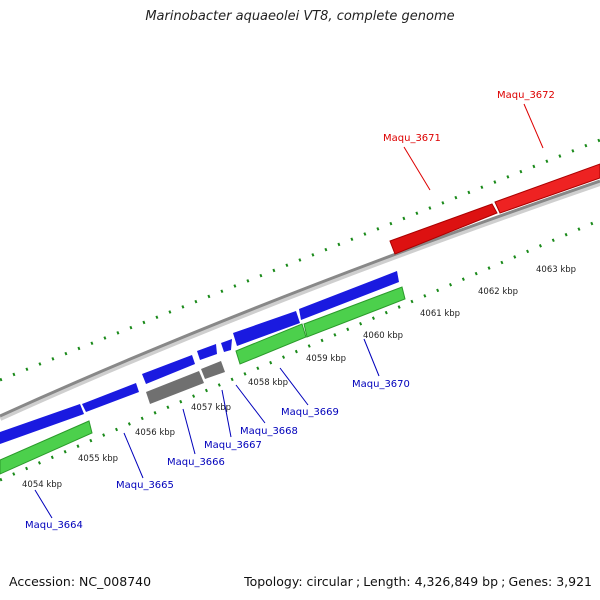 The image size is (600, 600). I want to click on scale-label: 4058 kbp, so click(268, 383).